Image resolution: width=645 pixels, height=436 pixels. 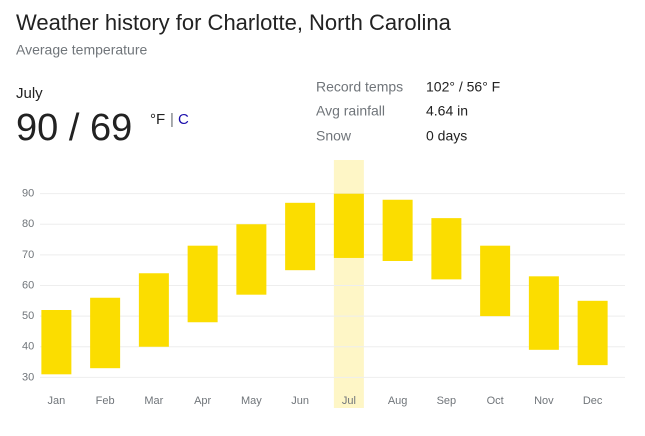 I want to click on x-tick-label: Aug, so click(x=398, y=401).